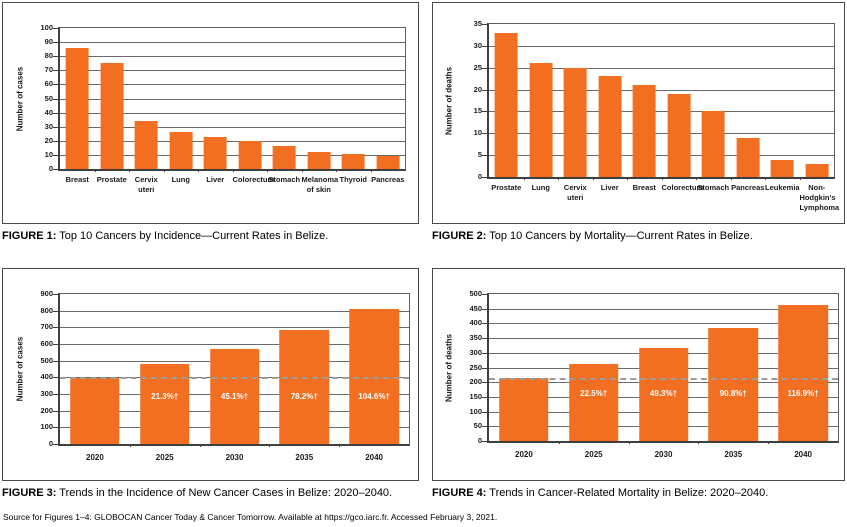 The width and height of the screenshot is (847, 527). I want to click on x-category-label: Breast, so click(77, 179).